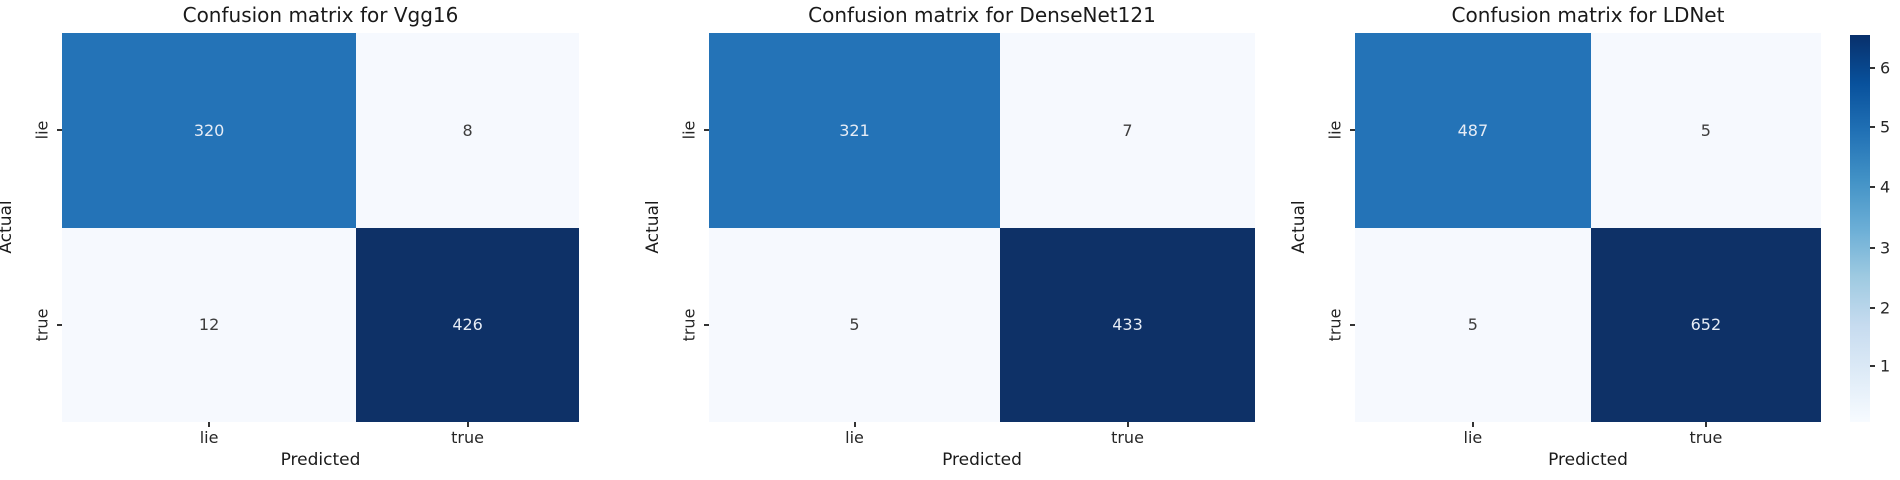 The height and width of the screenshot is (480, 1900). What do you see at coordinates (1860, 228) in the screenshot?
I see `colorbar-gradient` at bounding box center [1860, 228].